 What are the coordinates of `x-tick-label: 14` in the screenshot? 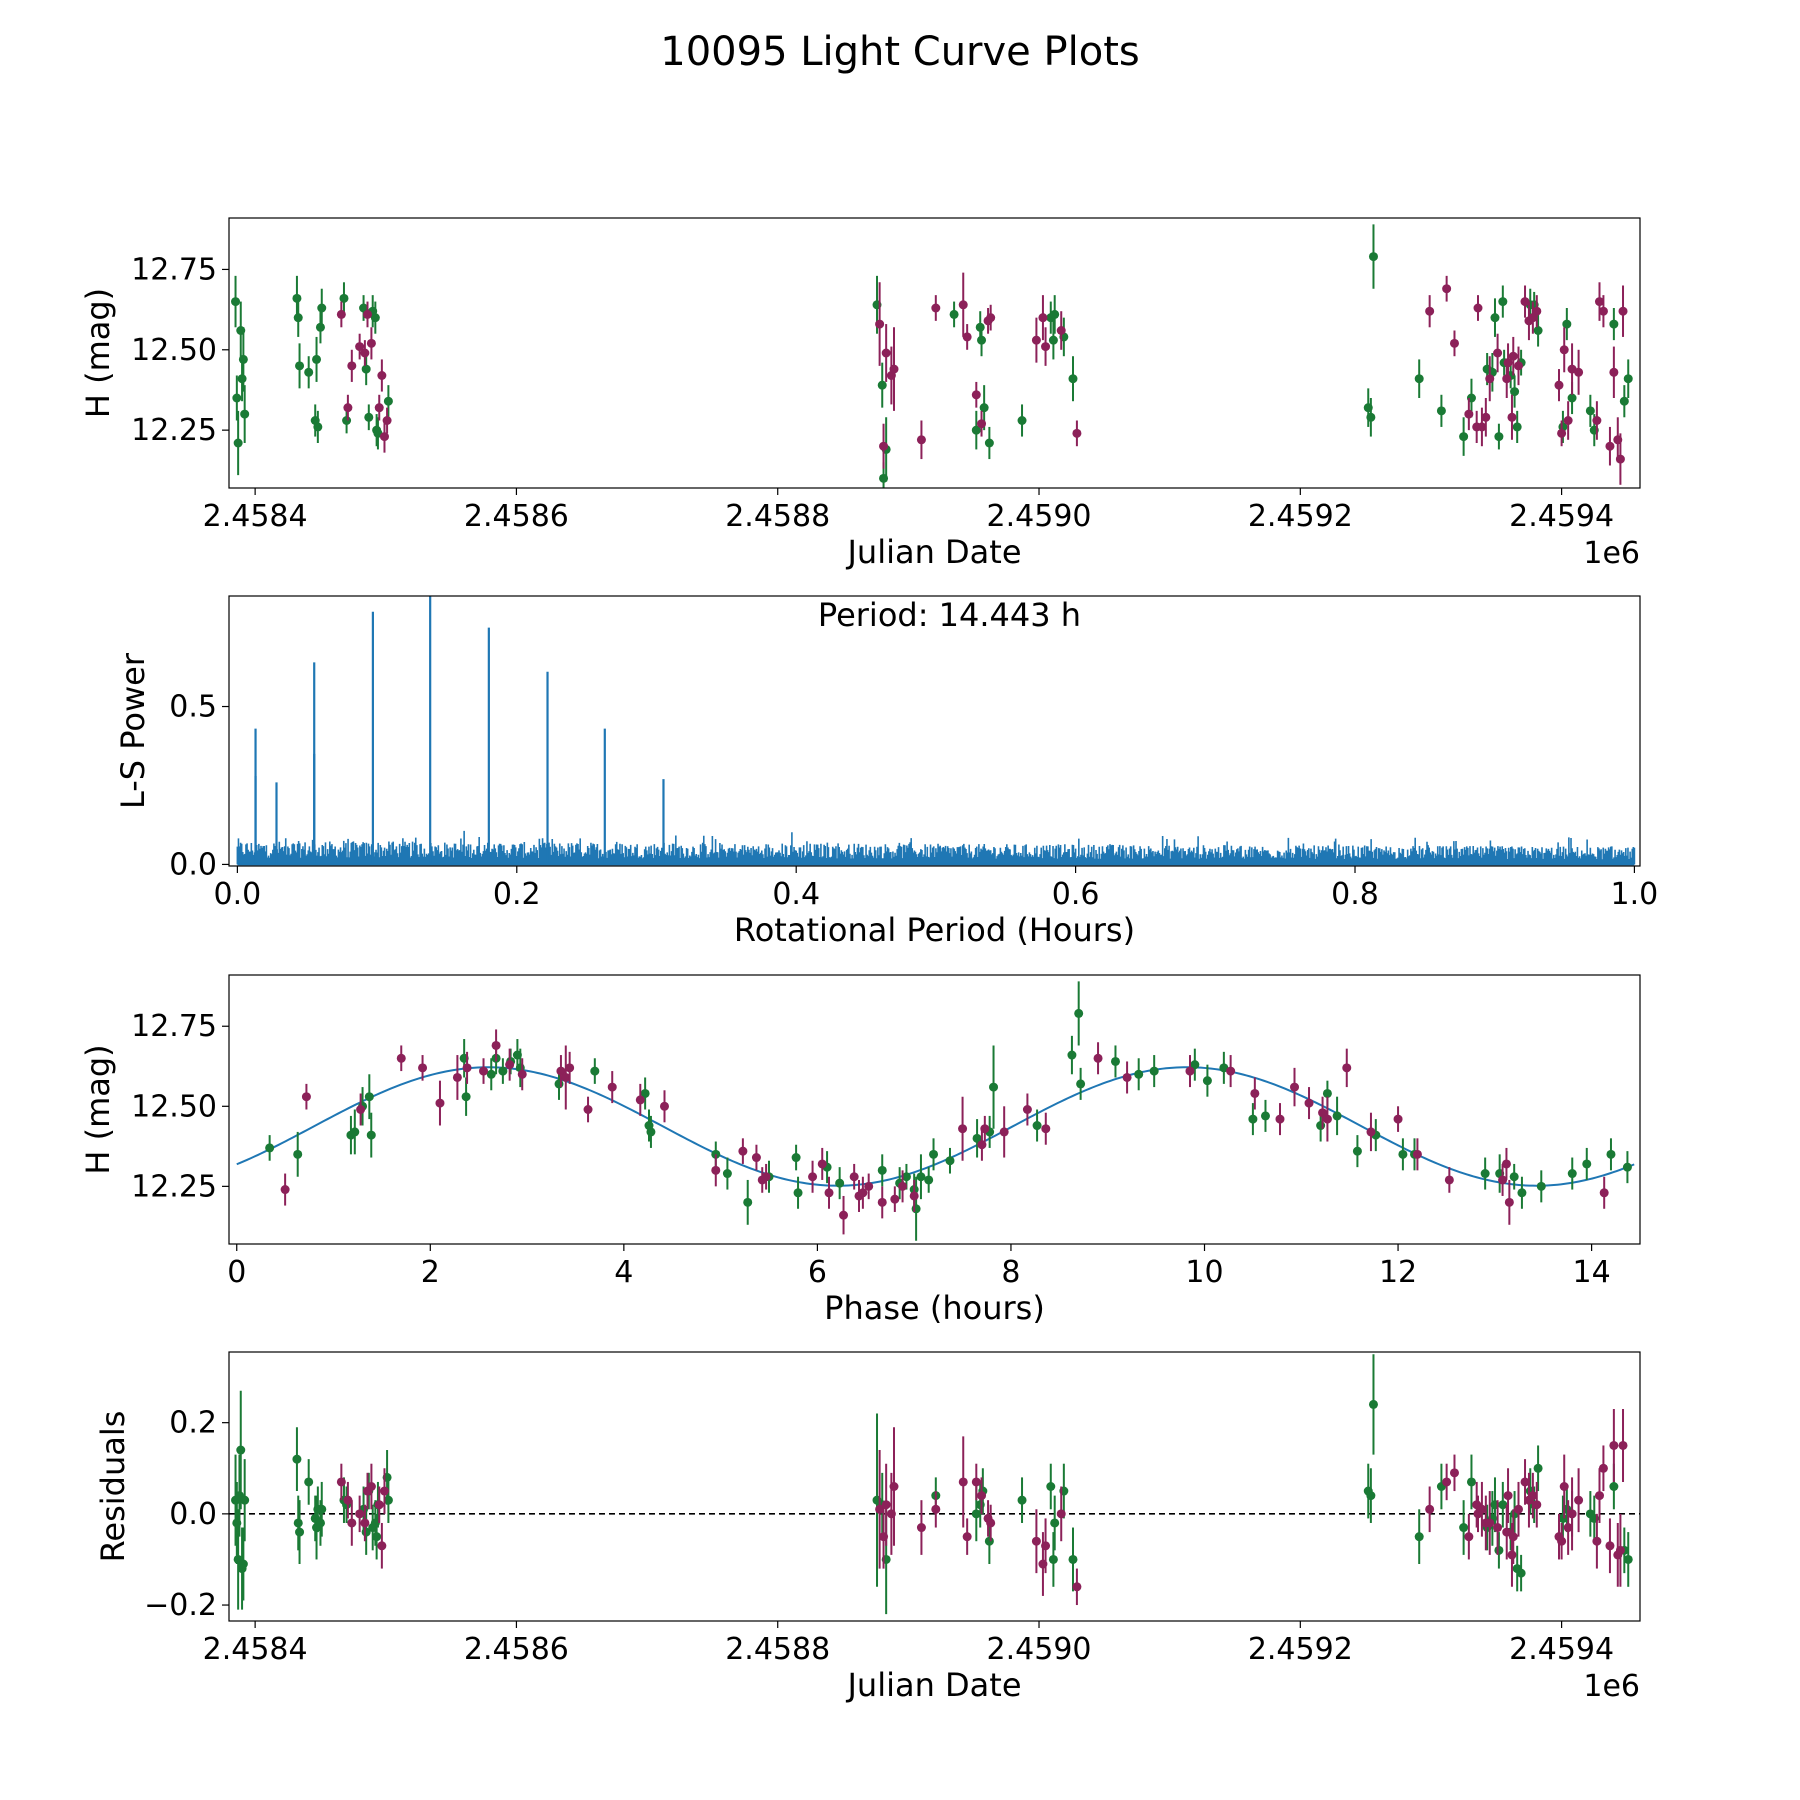 It's located at (1592, 1272).